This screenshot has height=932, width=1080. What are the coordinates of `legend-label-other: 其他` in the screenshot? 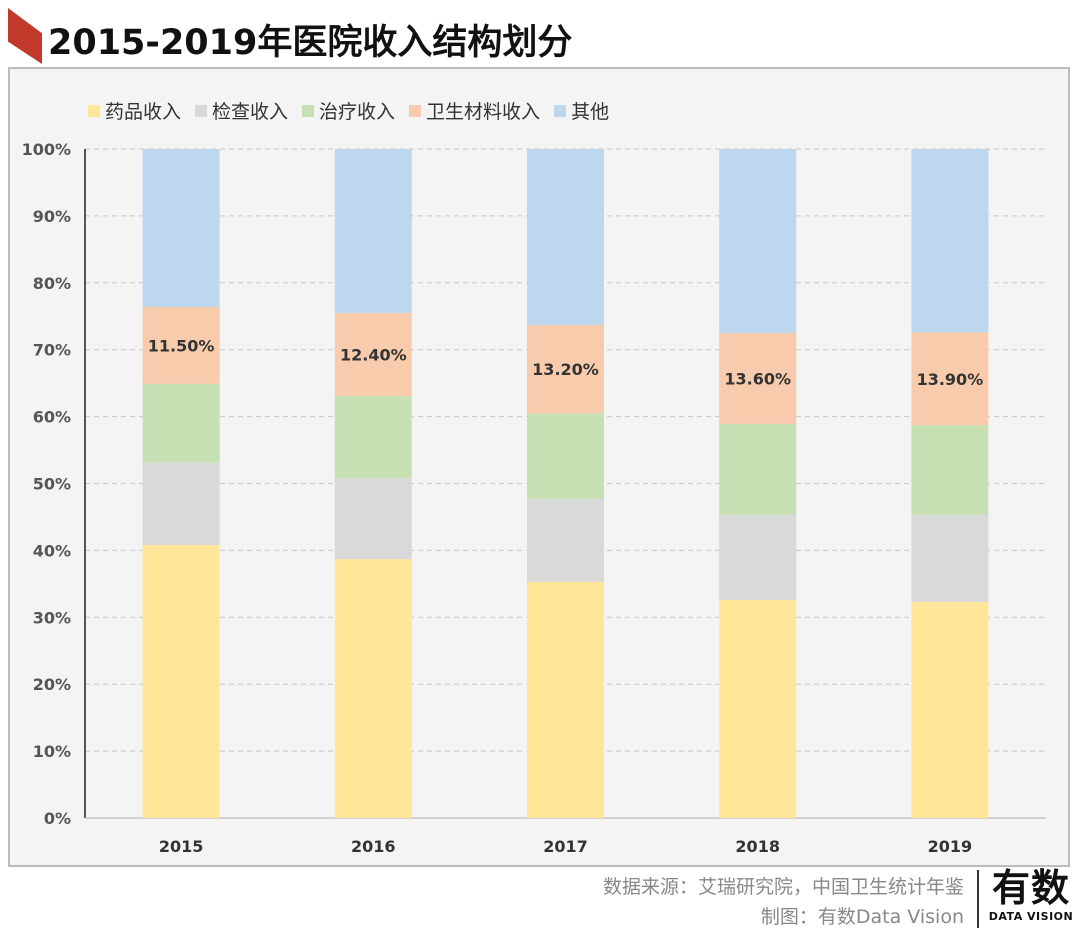 It's located at (590, 112).